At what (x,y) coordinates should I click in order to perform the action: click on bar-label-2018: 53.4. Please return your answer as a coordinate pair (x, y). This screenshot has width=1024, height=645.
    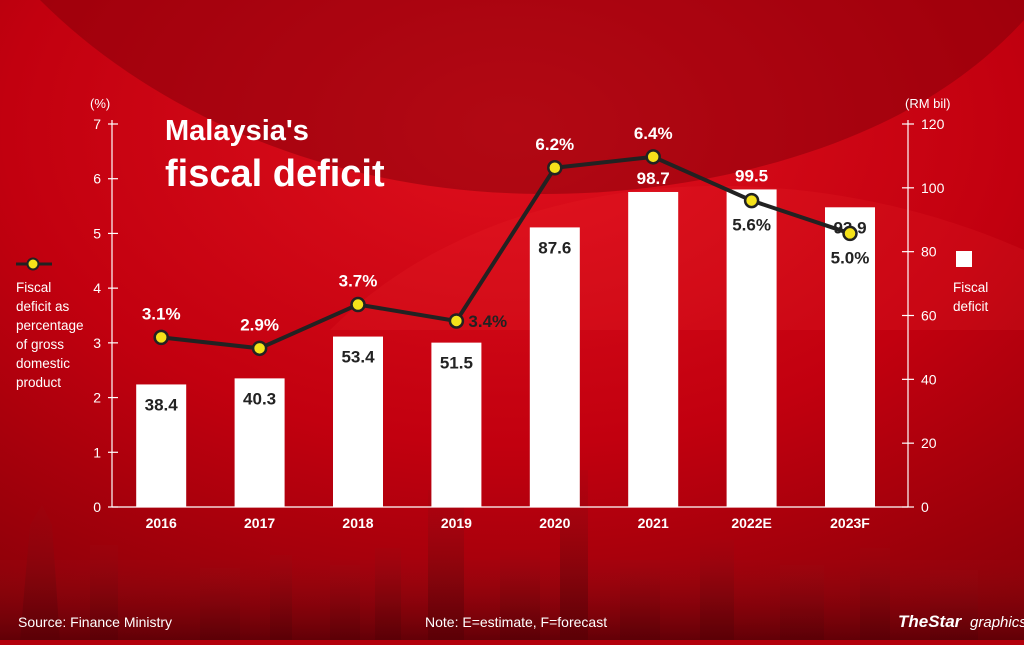
    Looking at the image, I should click on (358, 357).